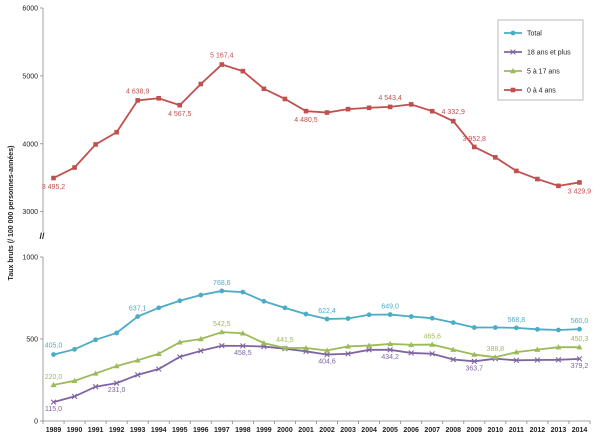 This screenshot has height=439, width=600. Describe the element at coordinates (285, 430) in the screenshot. I see `x-tick-label: 2000` at that location.